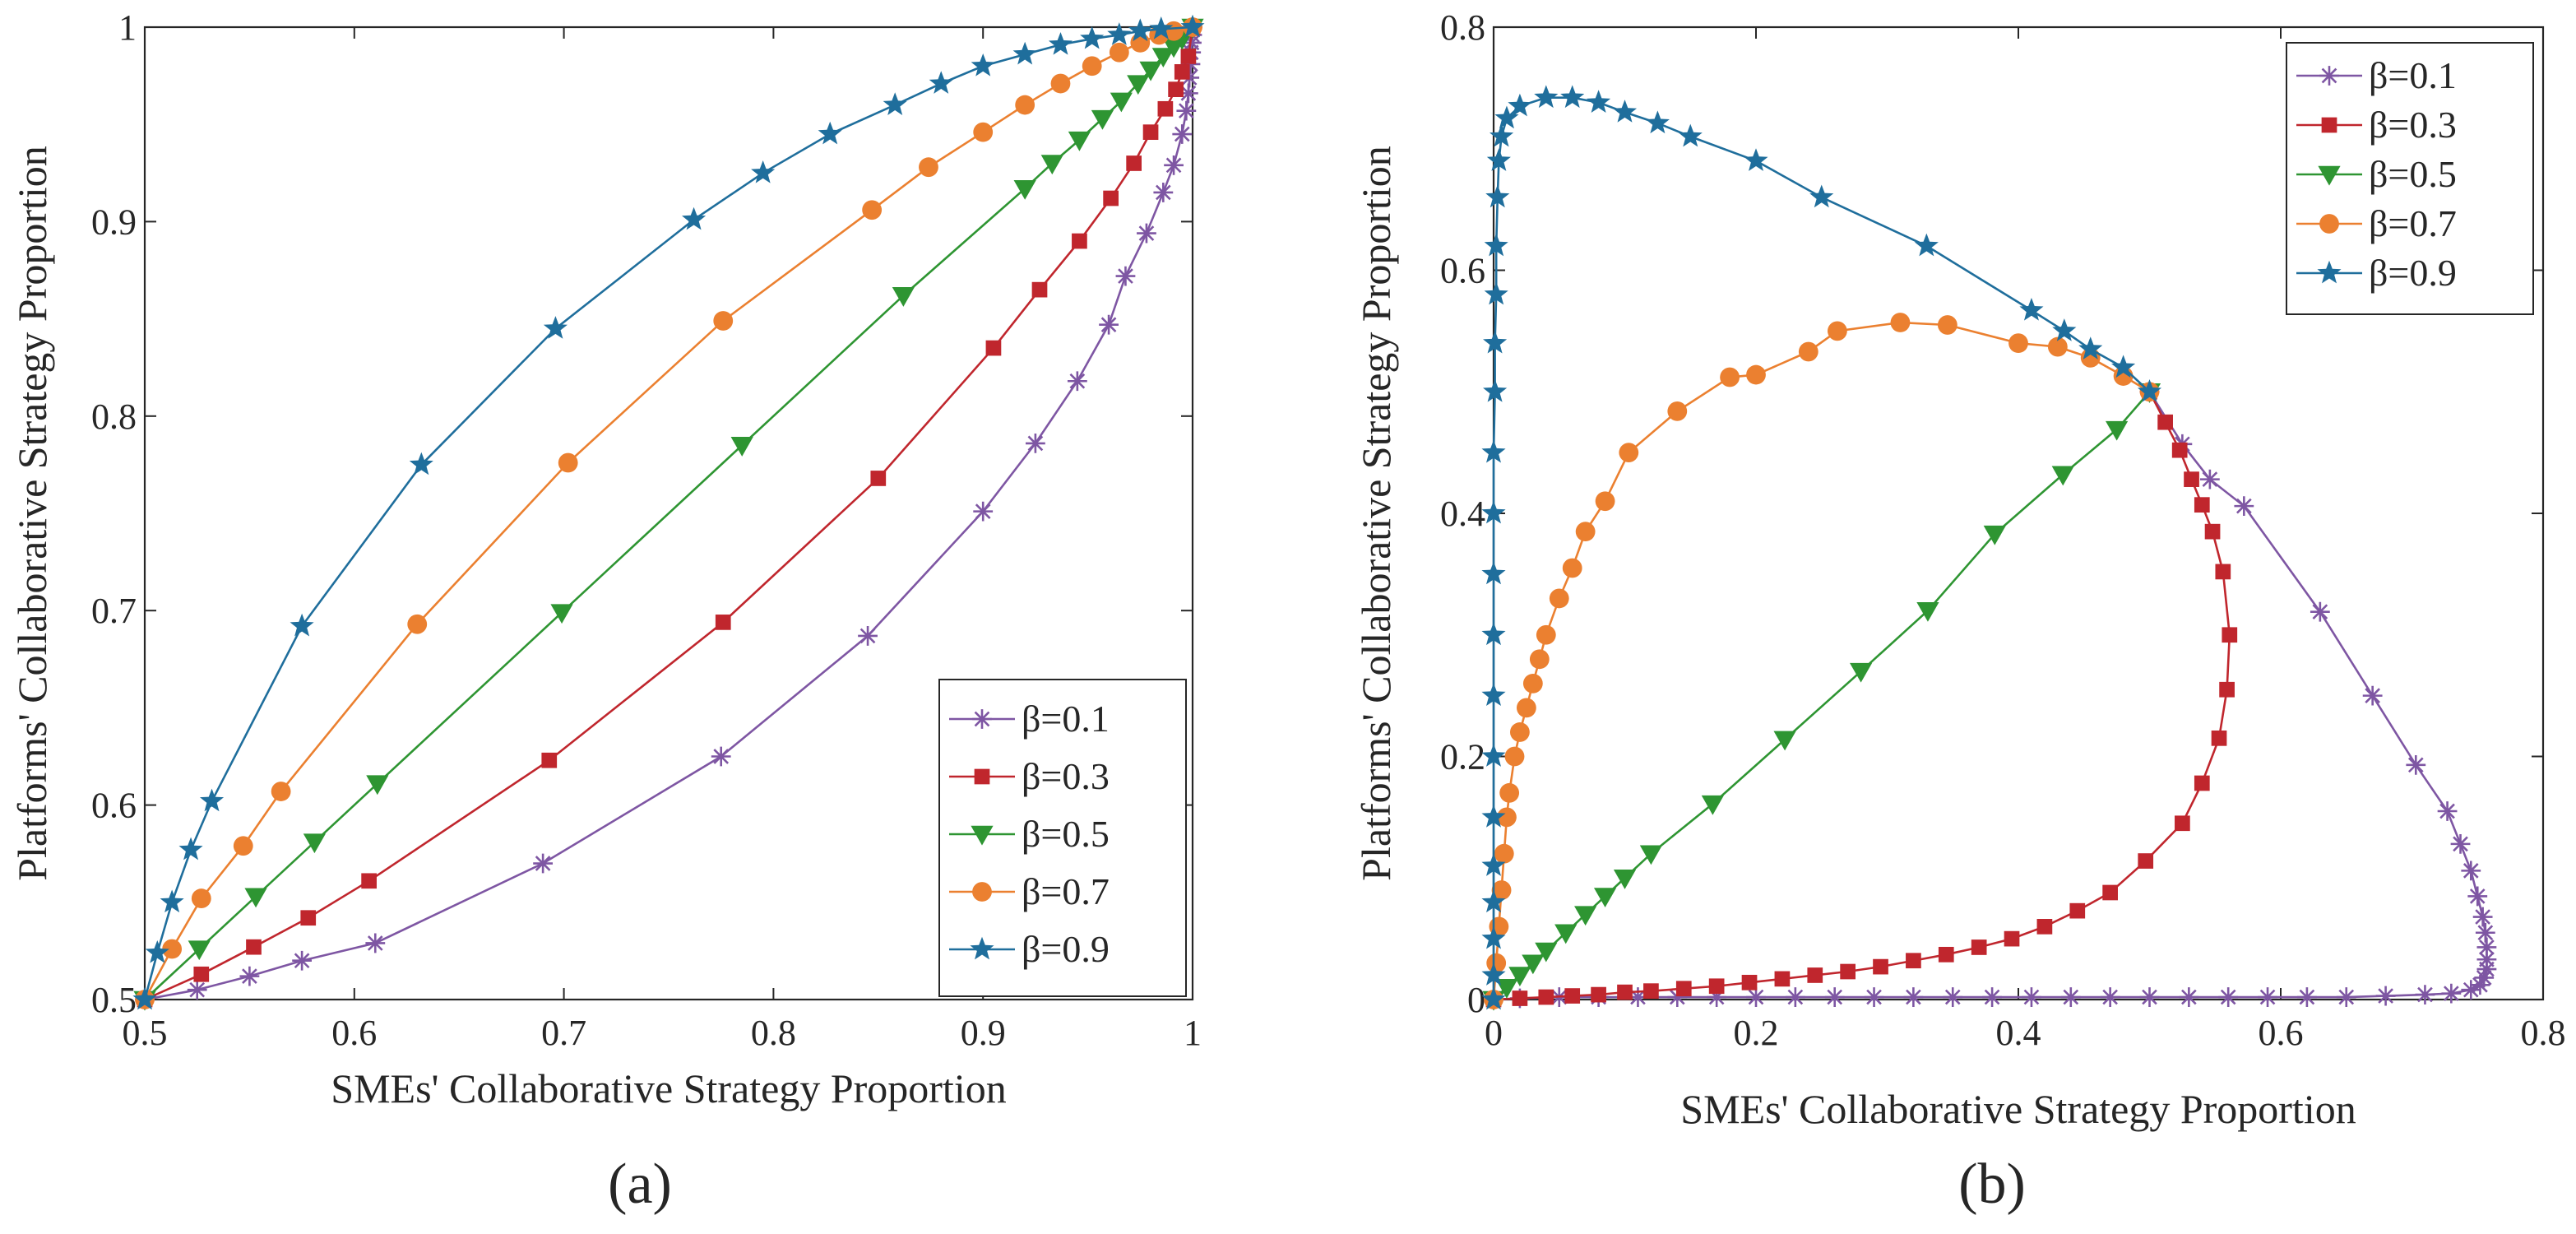  I want to click on x-tick-label: 0.5, so click(145, 1033).